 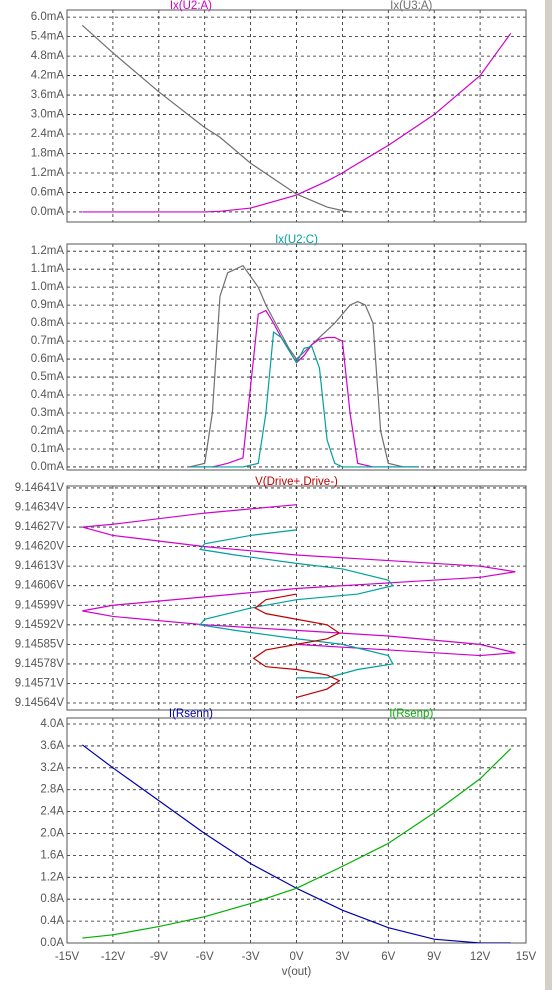 I want to click on legend-entry: I(Rsenp), so click(x=411, y=714).